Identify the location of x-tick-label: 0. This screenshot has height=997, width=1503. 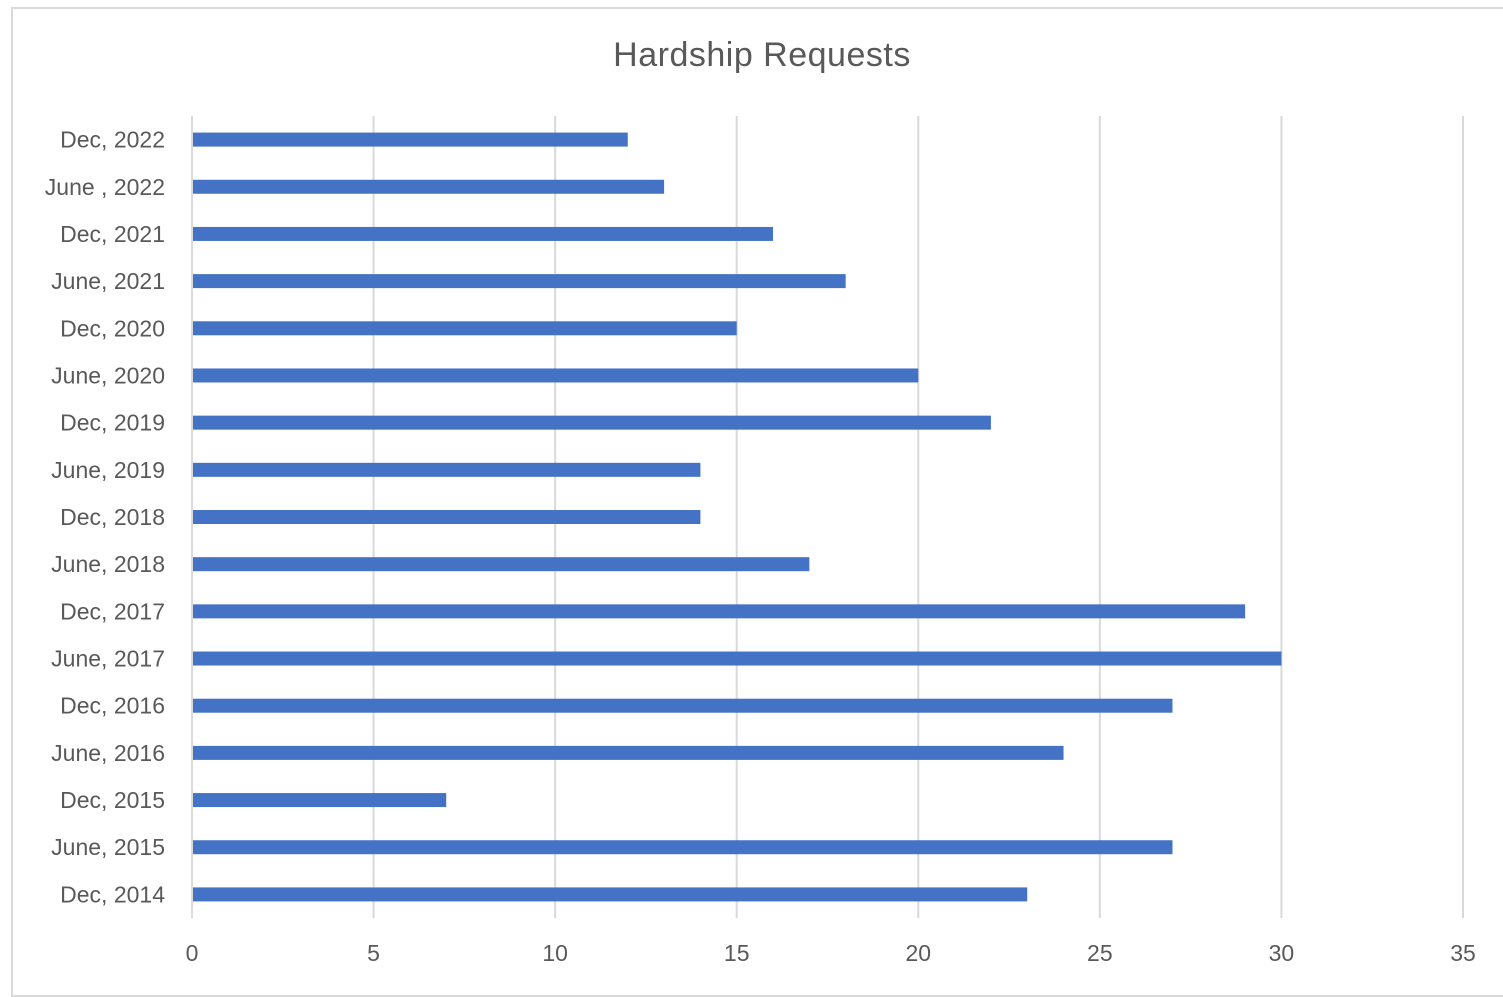
(192, 953).